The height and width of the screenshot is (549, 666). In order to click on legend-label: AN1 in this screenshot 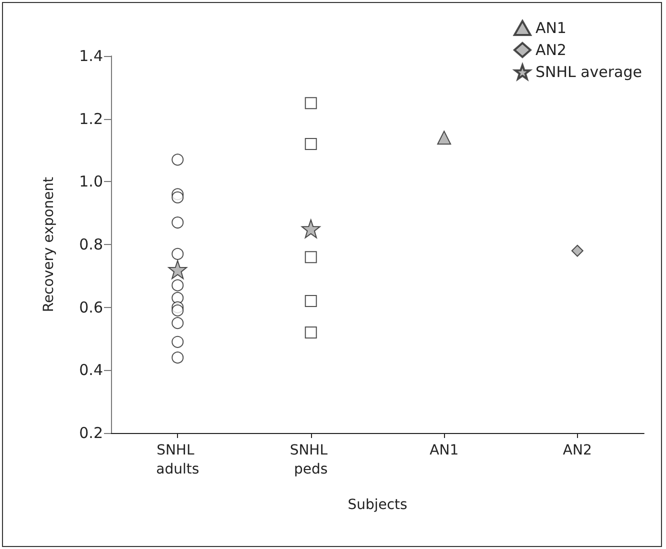, I will do `click(550, 28)`.